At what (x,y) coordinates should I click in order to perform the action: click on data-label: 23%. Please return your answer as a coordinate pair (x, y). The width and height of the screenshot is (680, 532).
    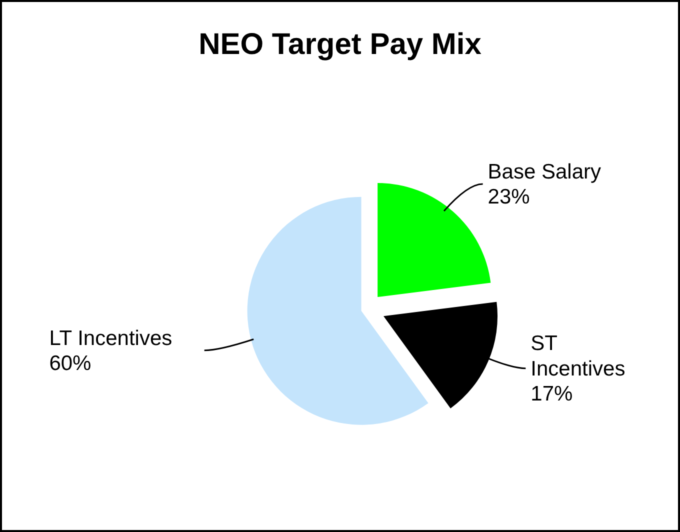
    Looking at the image, I should click on (509, 197).